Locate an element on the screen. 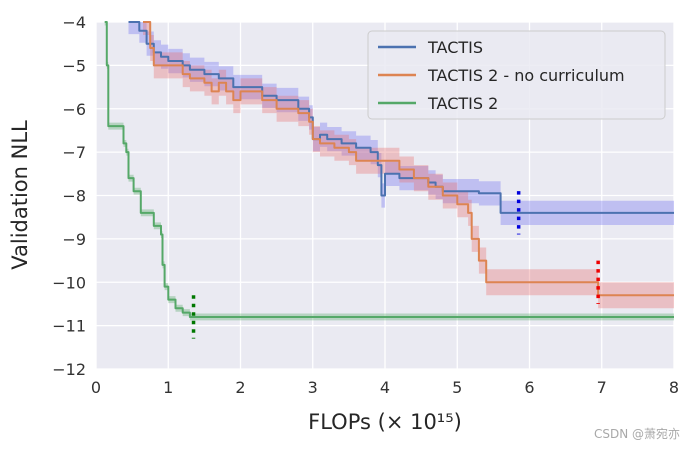 This screenshot has height=450, width=694. y-tick-label: −9 is located at coordinates (74, 239).